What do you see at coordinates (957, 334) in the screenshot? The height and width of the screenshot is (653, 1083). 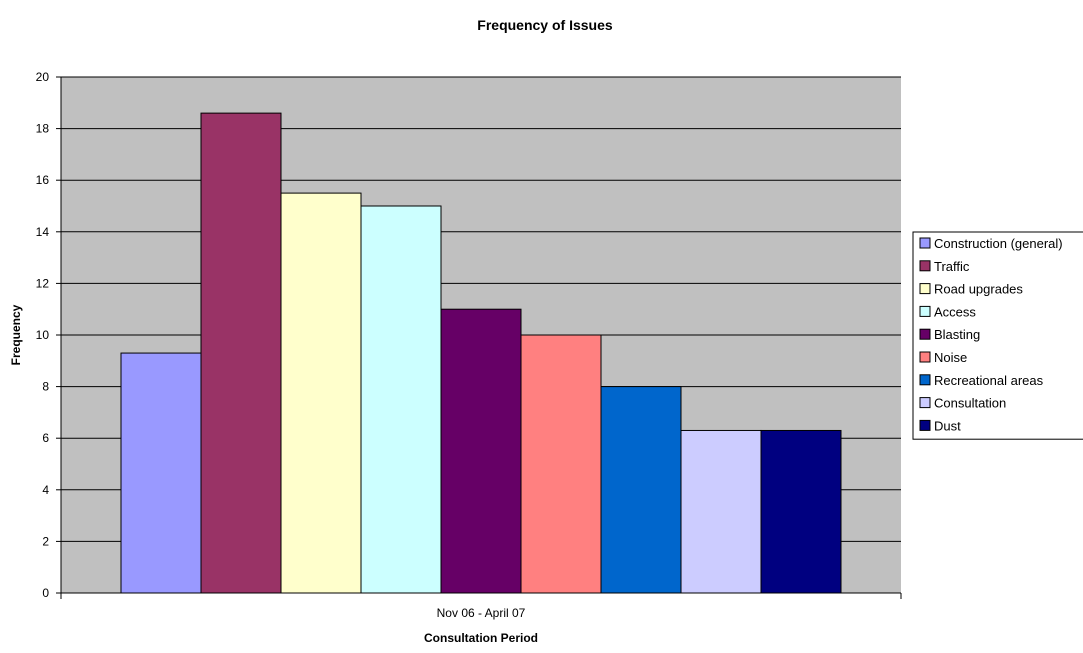 I see `legend-label: Blasting` at bounding box center [957, 334].